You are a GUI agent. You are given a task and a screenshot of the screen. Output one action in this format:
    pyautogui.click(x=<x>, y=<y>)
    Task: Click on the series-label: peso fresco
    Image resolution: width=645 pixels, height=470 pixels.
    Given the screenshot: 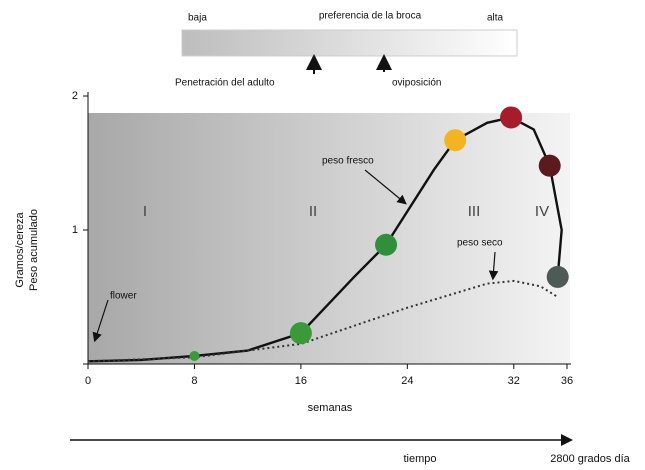 What is the action you would take?
    pyautogui.click(x=348, y=161)
    